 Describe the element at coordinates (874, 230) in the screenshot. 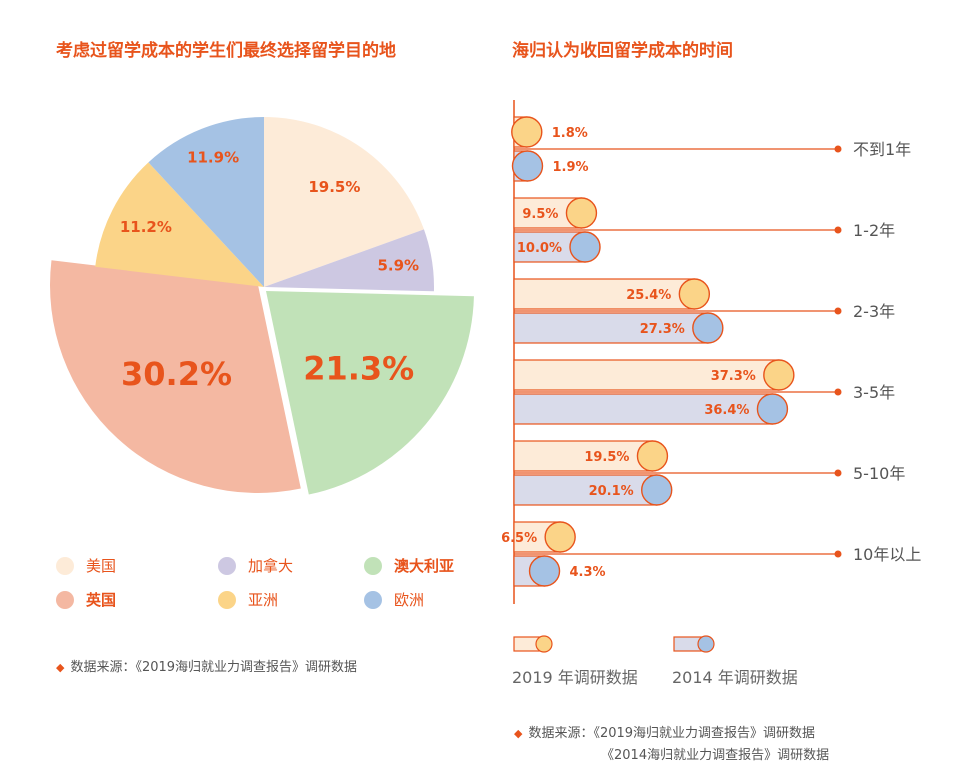

I see `category-label: 1-2年` at that location.